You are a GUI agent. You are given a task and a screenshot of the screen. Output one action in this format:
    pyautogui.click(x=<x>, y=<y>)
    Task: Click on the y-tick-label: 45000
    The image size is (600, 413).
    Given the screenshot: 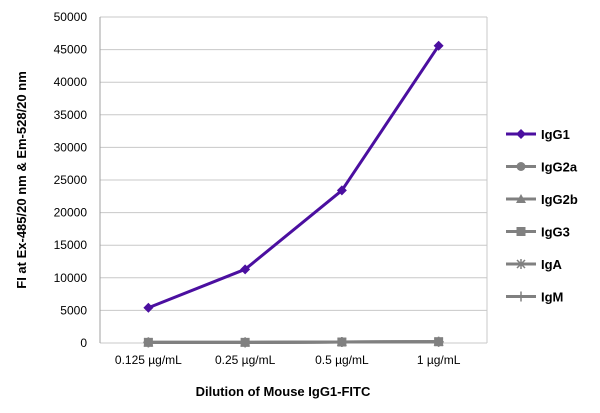 What is the action you would take?
    pyautogui.click(x=71, y=50)
    